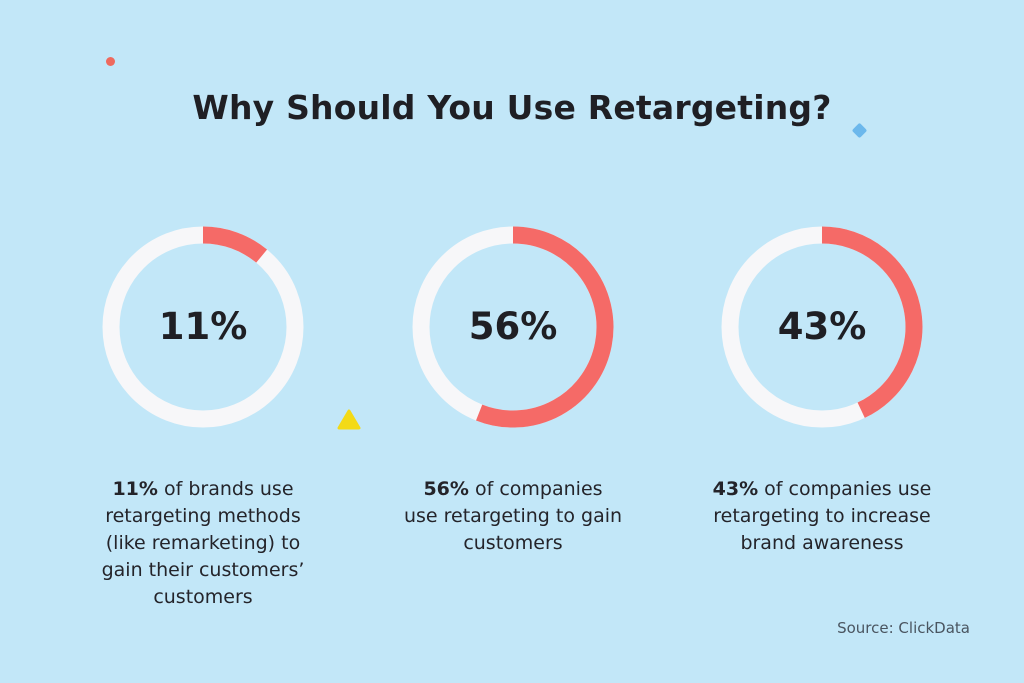  I want to click on donut-2-value-arc, so click(545, 327).